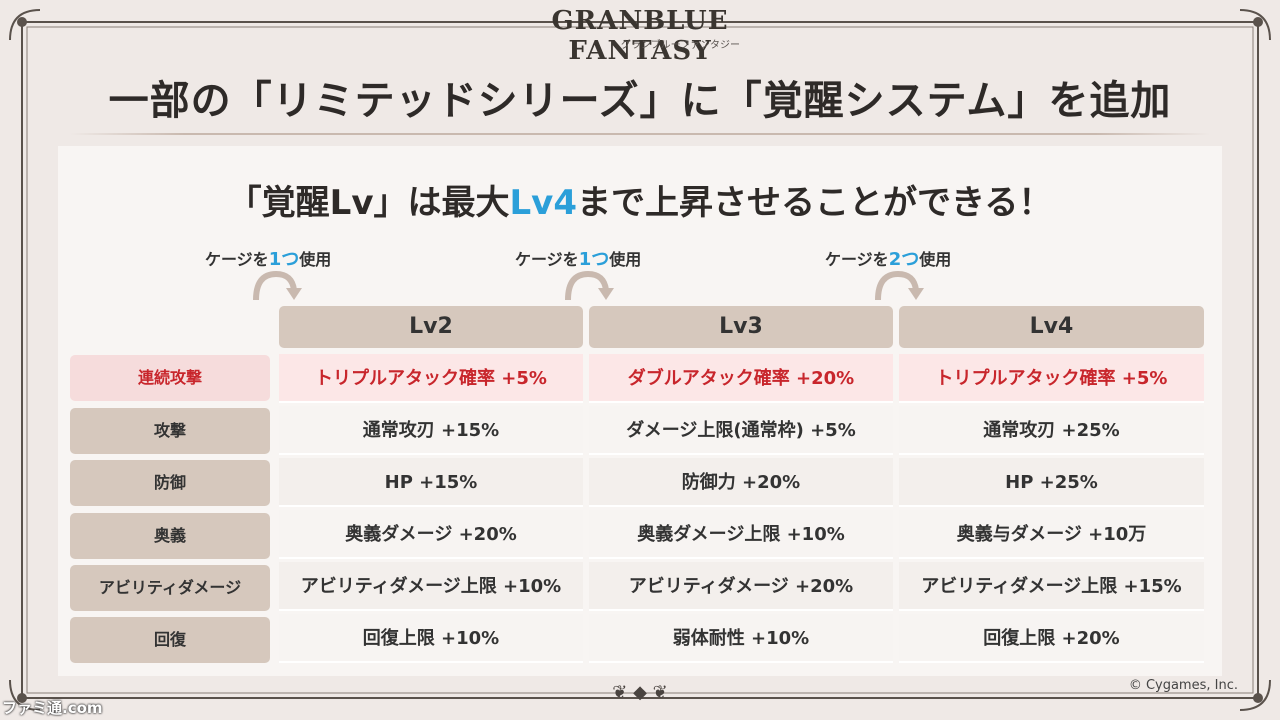  Describe the element at coordinates (904, 259) in the screenshot. I see `gauge-num: 2つ` at that location.